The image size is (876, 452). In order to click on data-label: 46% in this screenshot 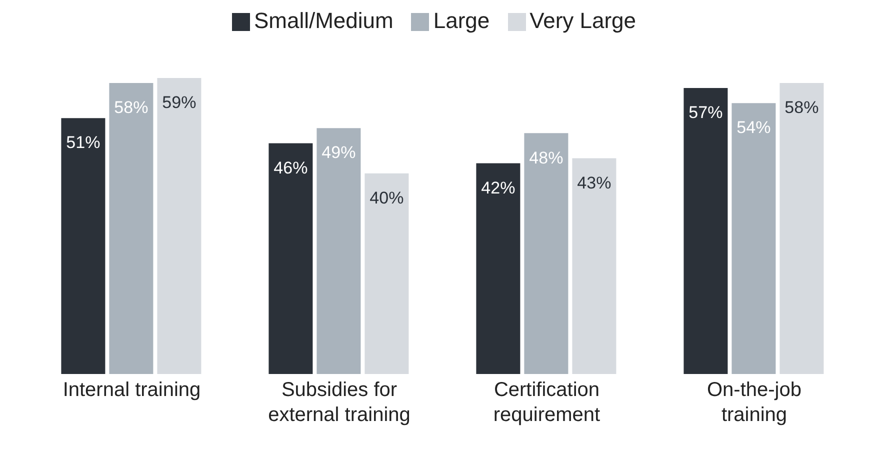, I will do `click(291, 168)`.